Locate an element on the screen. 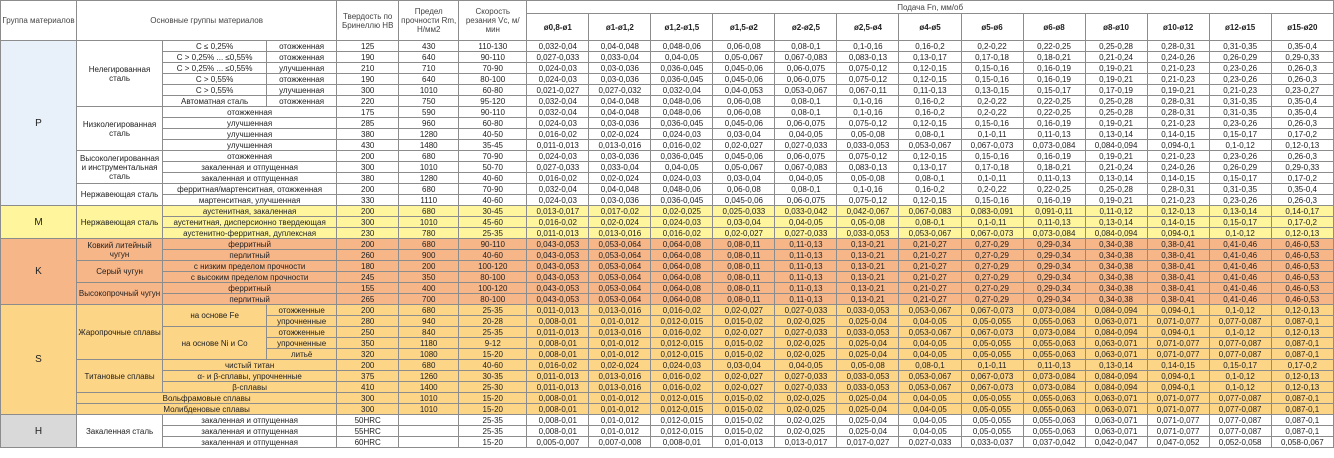 This screenshot has height=458, width=1334. feed: 0,15-0,16 is located at coordinates (992, 68).